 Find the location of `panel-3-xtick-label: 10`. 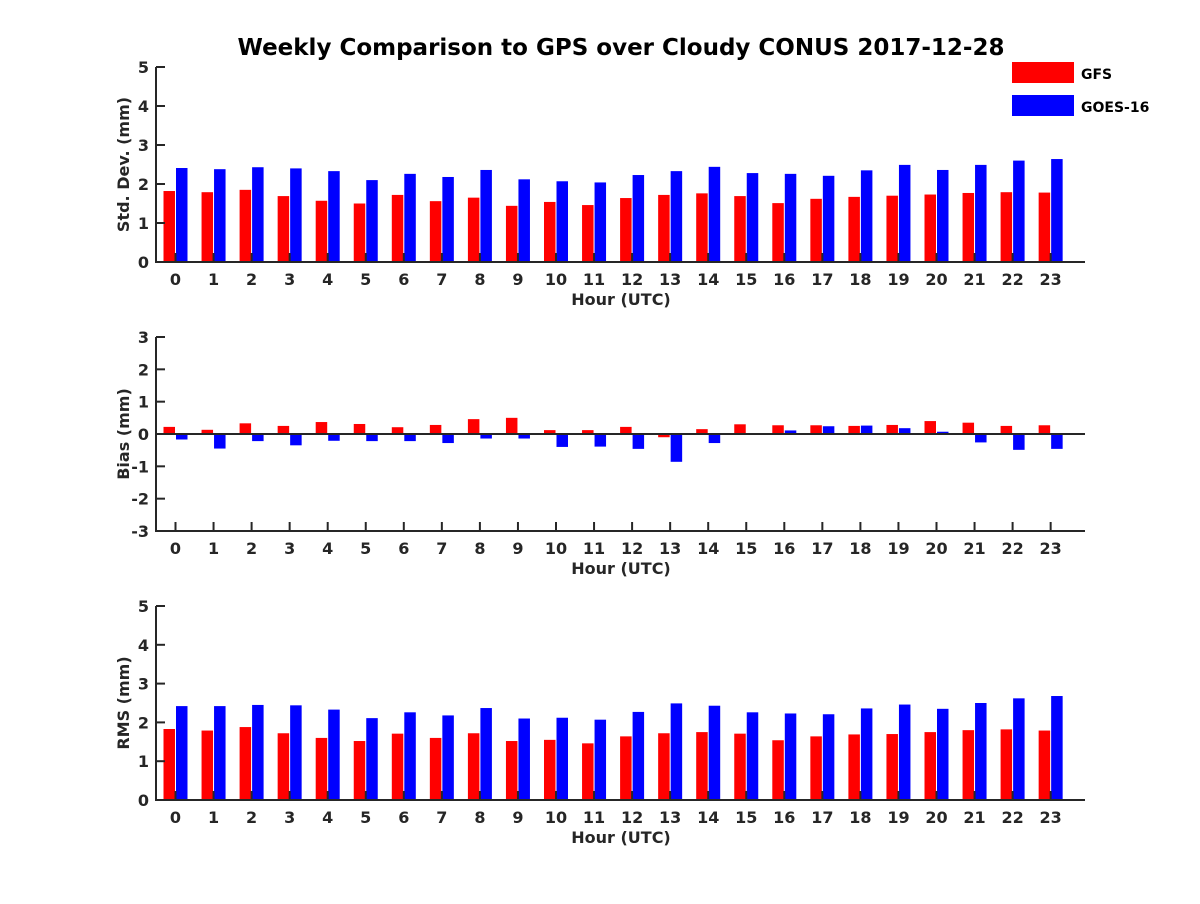

panel-3-xtick-label: 10 is located at coordinates (556, 817).